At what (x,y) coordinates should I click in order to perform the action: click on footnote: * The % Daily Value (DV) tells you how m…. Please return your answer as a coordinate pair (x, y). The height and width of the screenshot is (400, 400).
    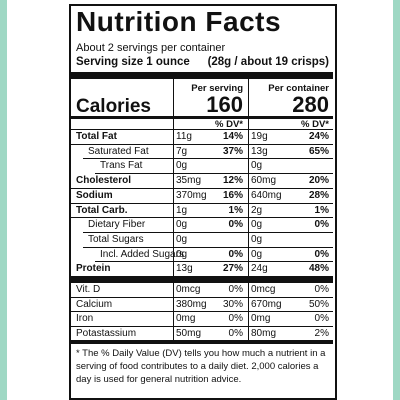
    Looking at the image, I should click on (201, 366).